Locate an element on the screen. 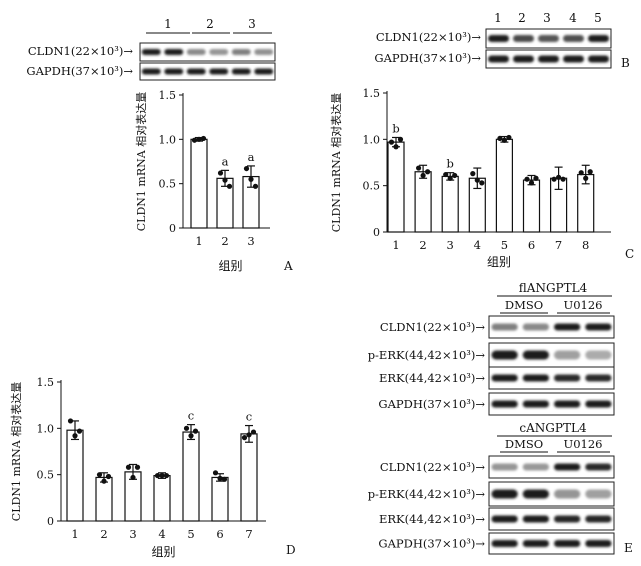 Image resolution: width=641 pixels, height=566 pixels. blot-row-label: ERK(44,42×10³)→ is located at coordinates (432, 378).